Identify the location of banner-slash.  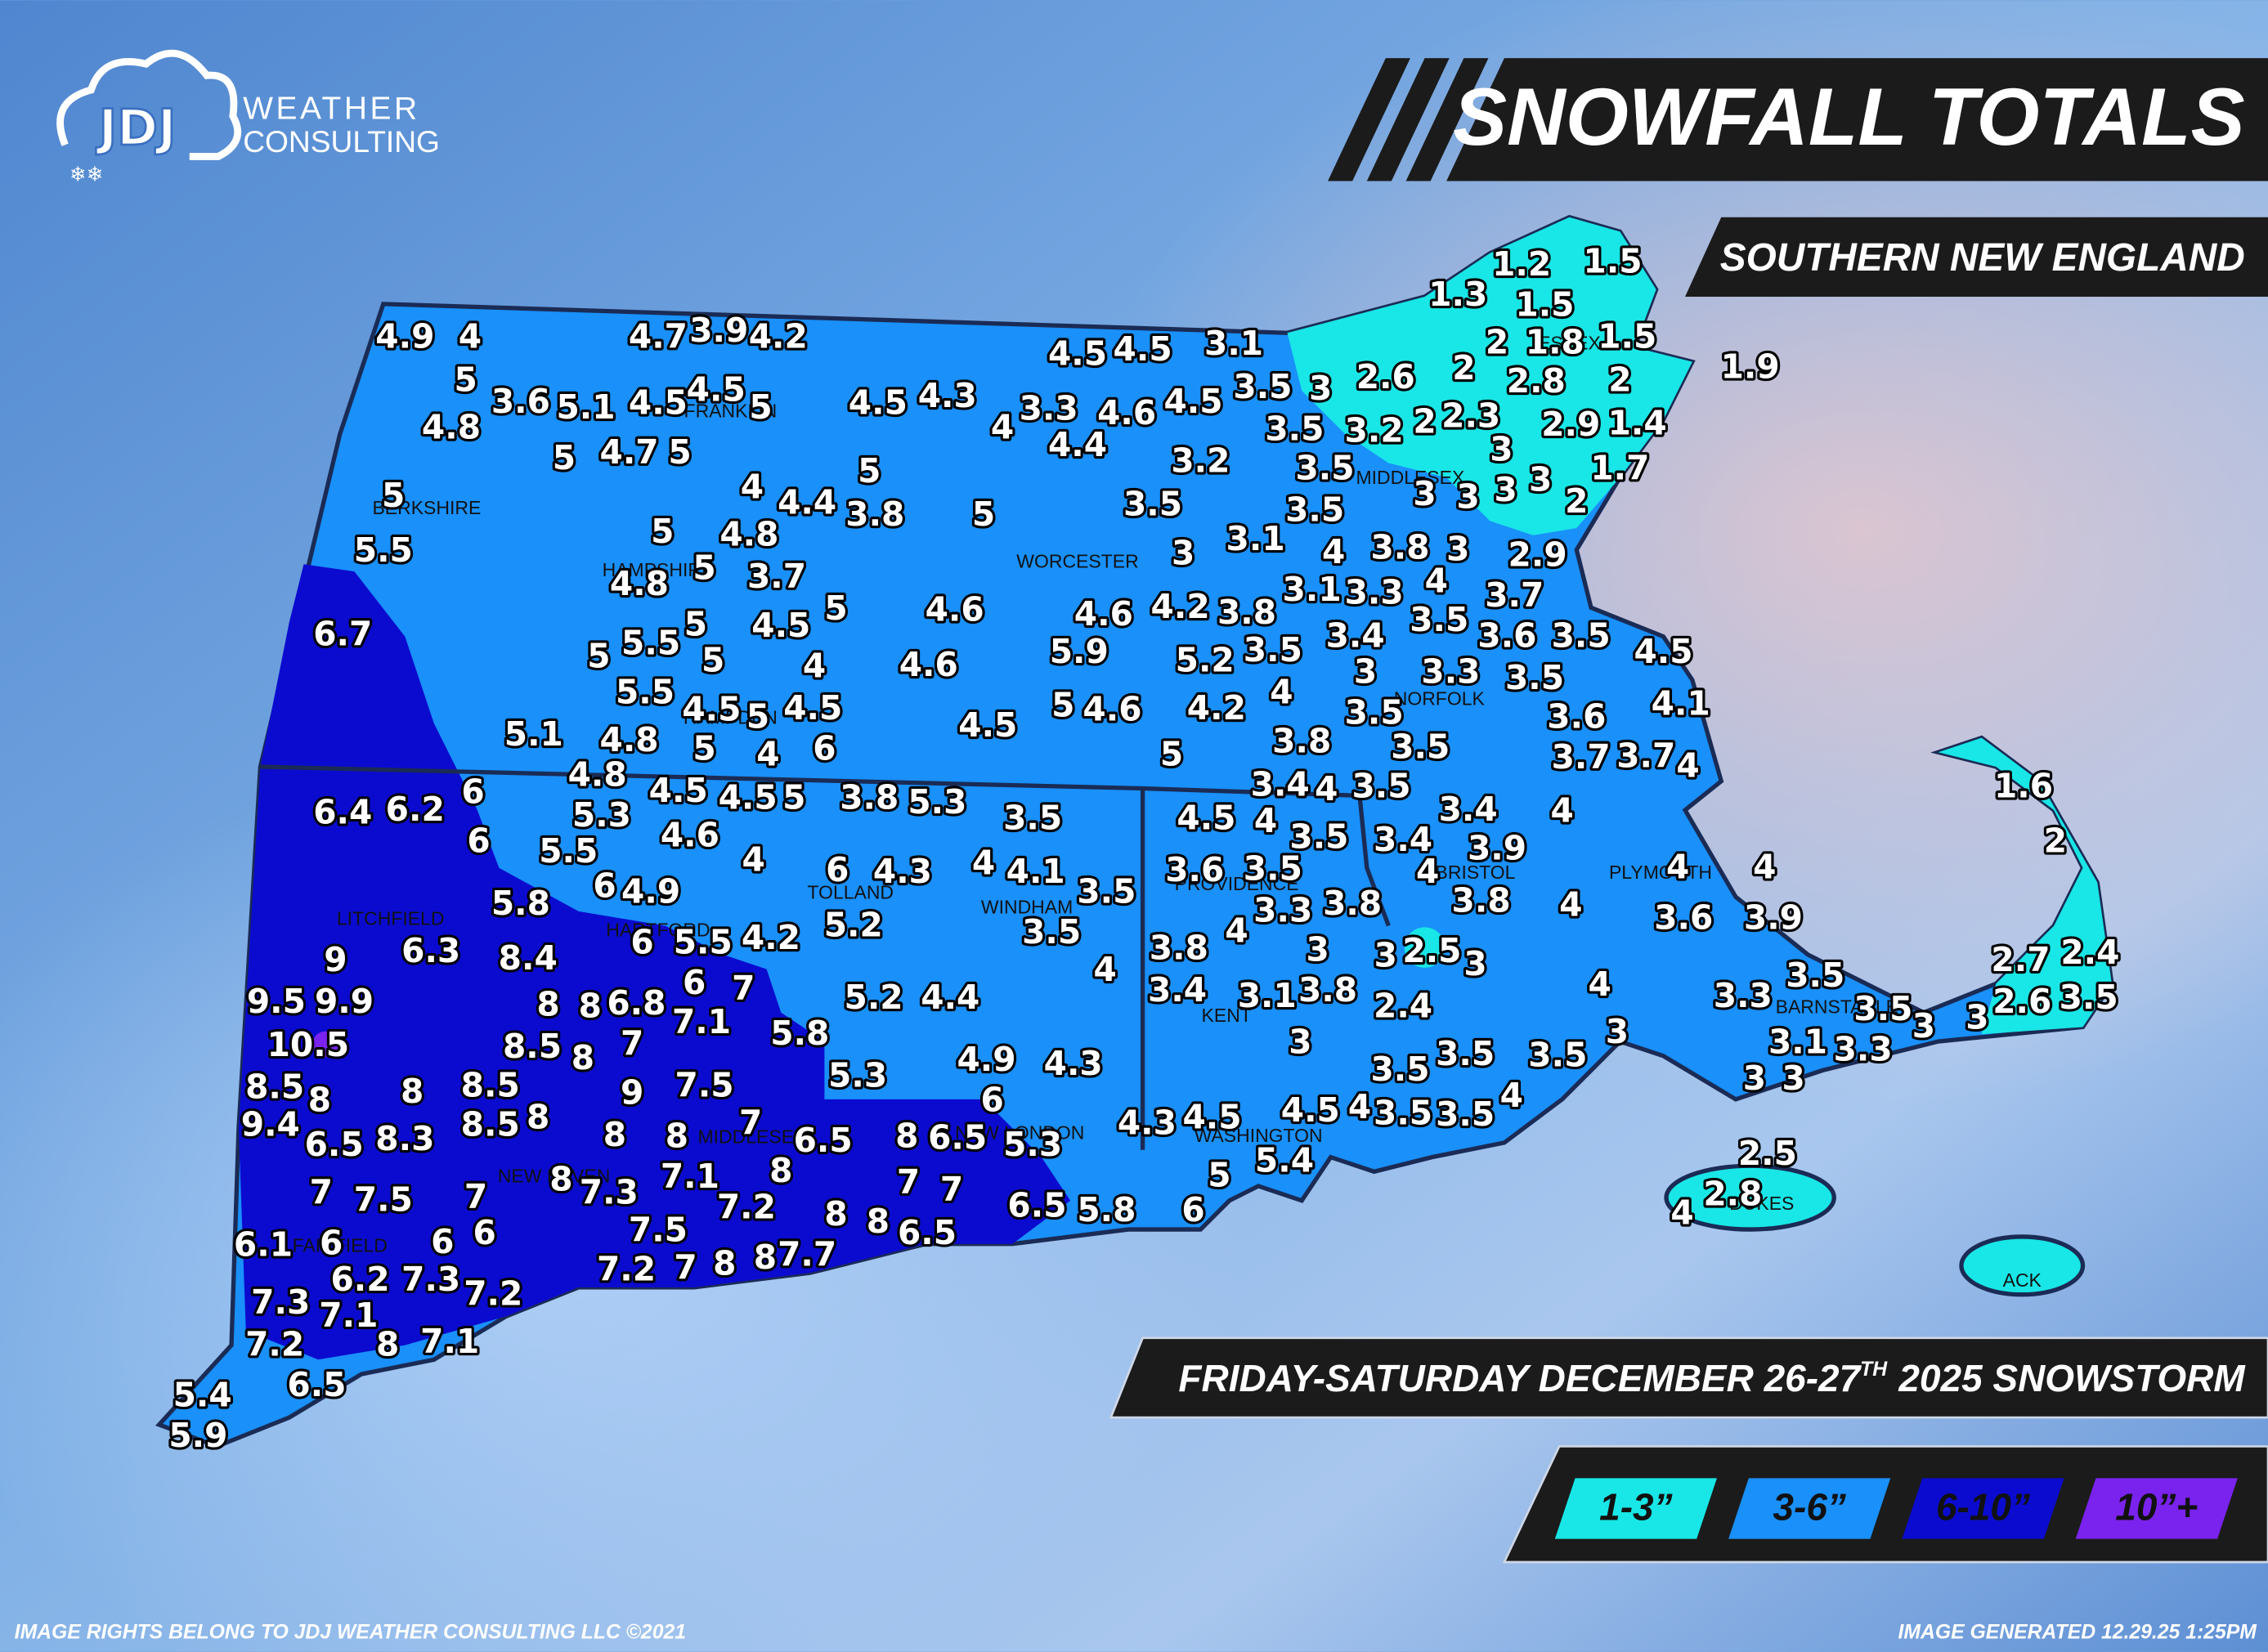
(1408, 119).